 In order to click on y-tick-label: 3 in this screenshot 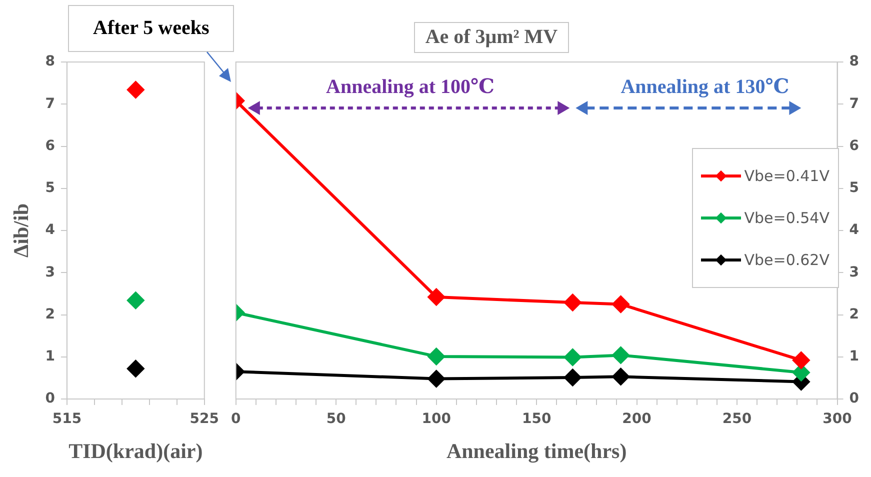, I will do `click(50, 272)`.